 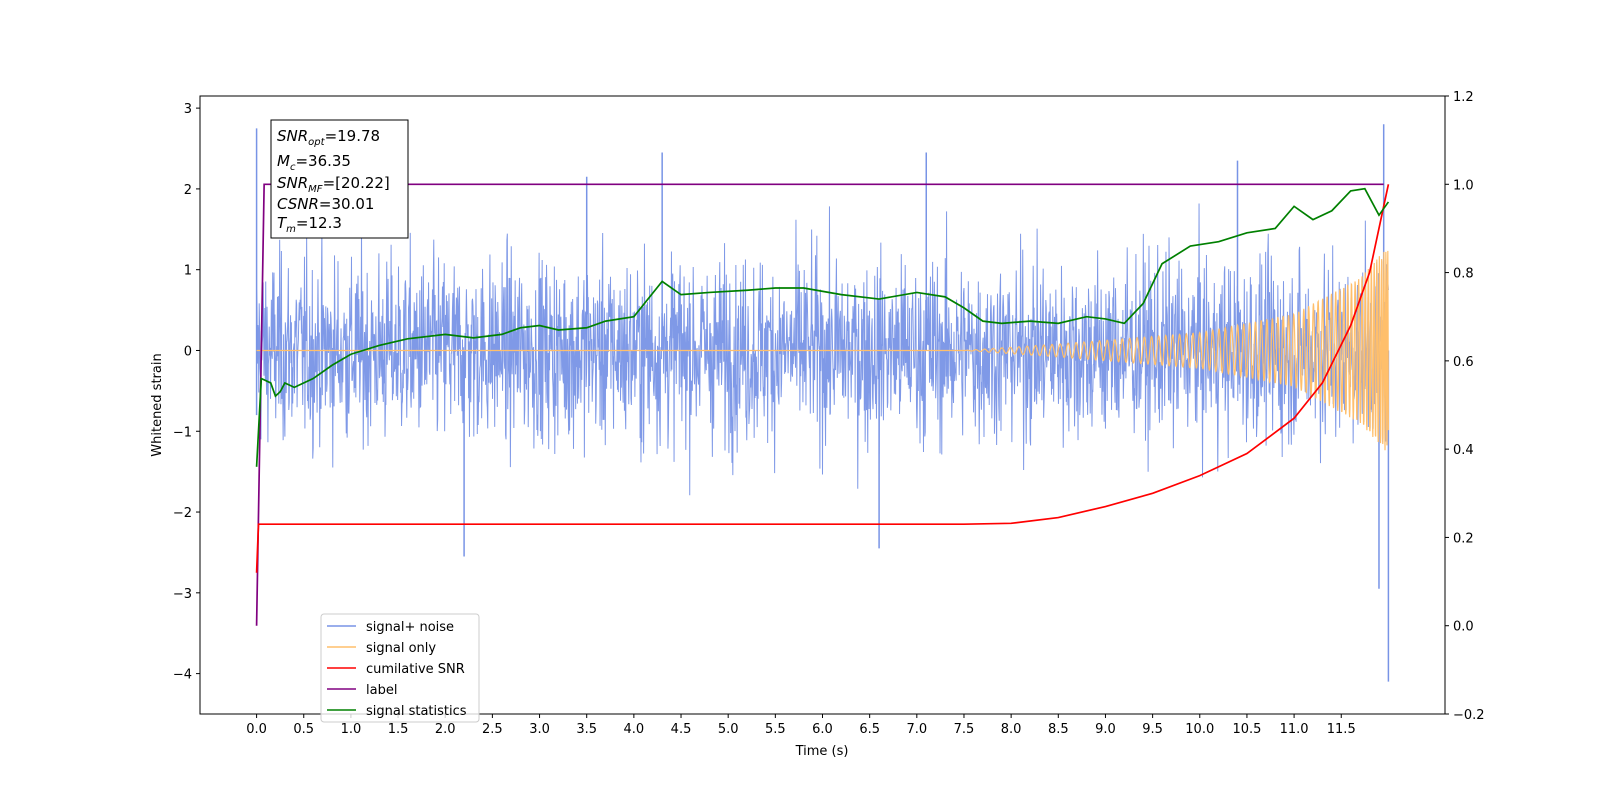 I want to click on x-tick-label: 5.0, so click(x=728, y=729).